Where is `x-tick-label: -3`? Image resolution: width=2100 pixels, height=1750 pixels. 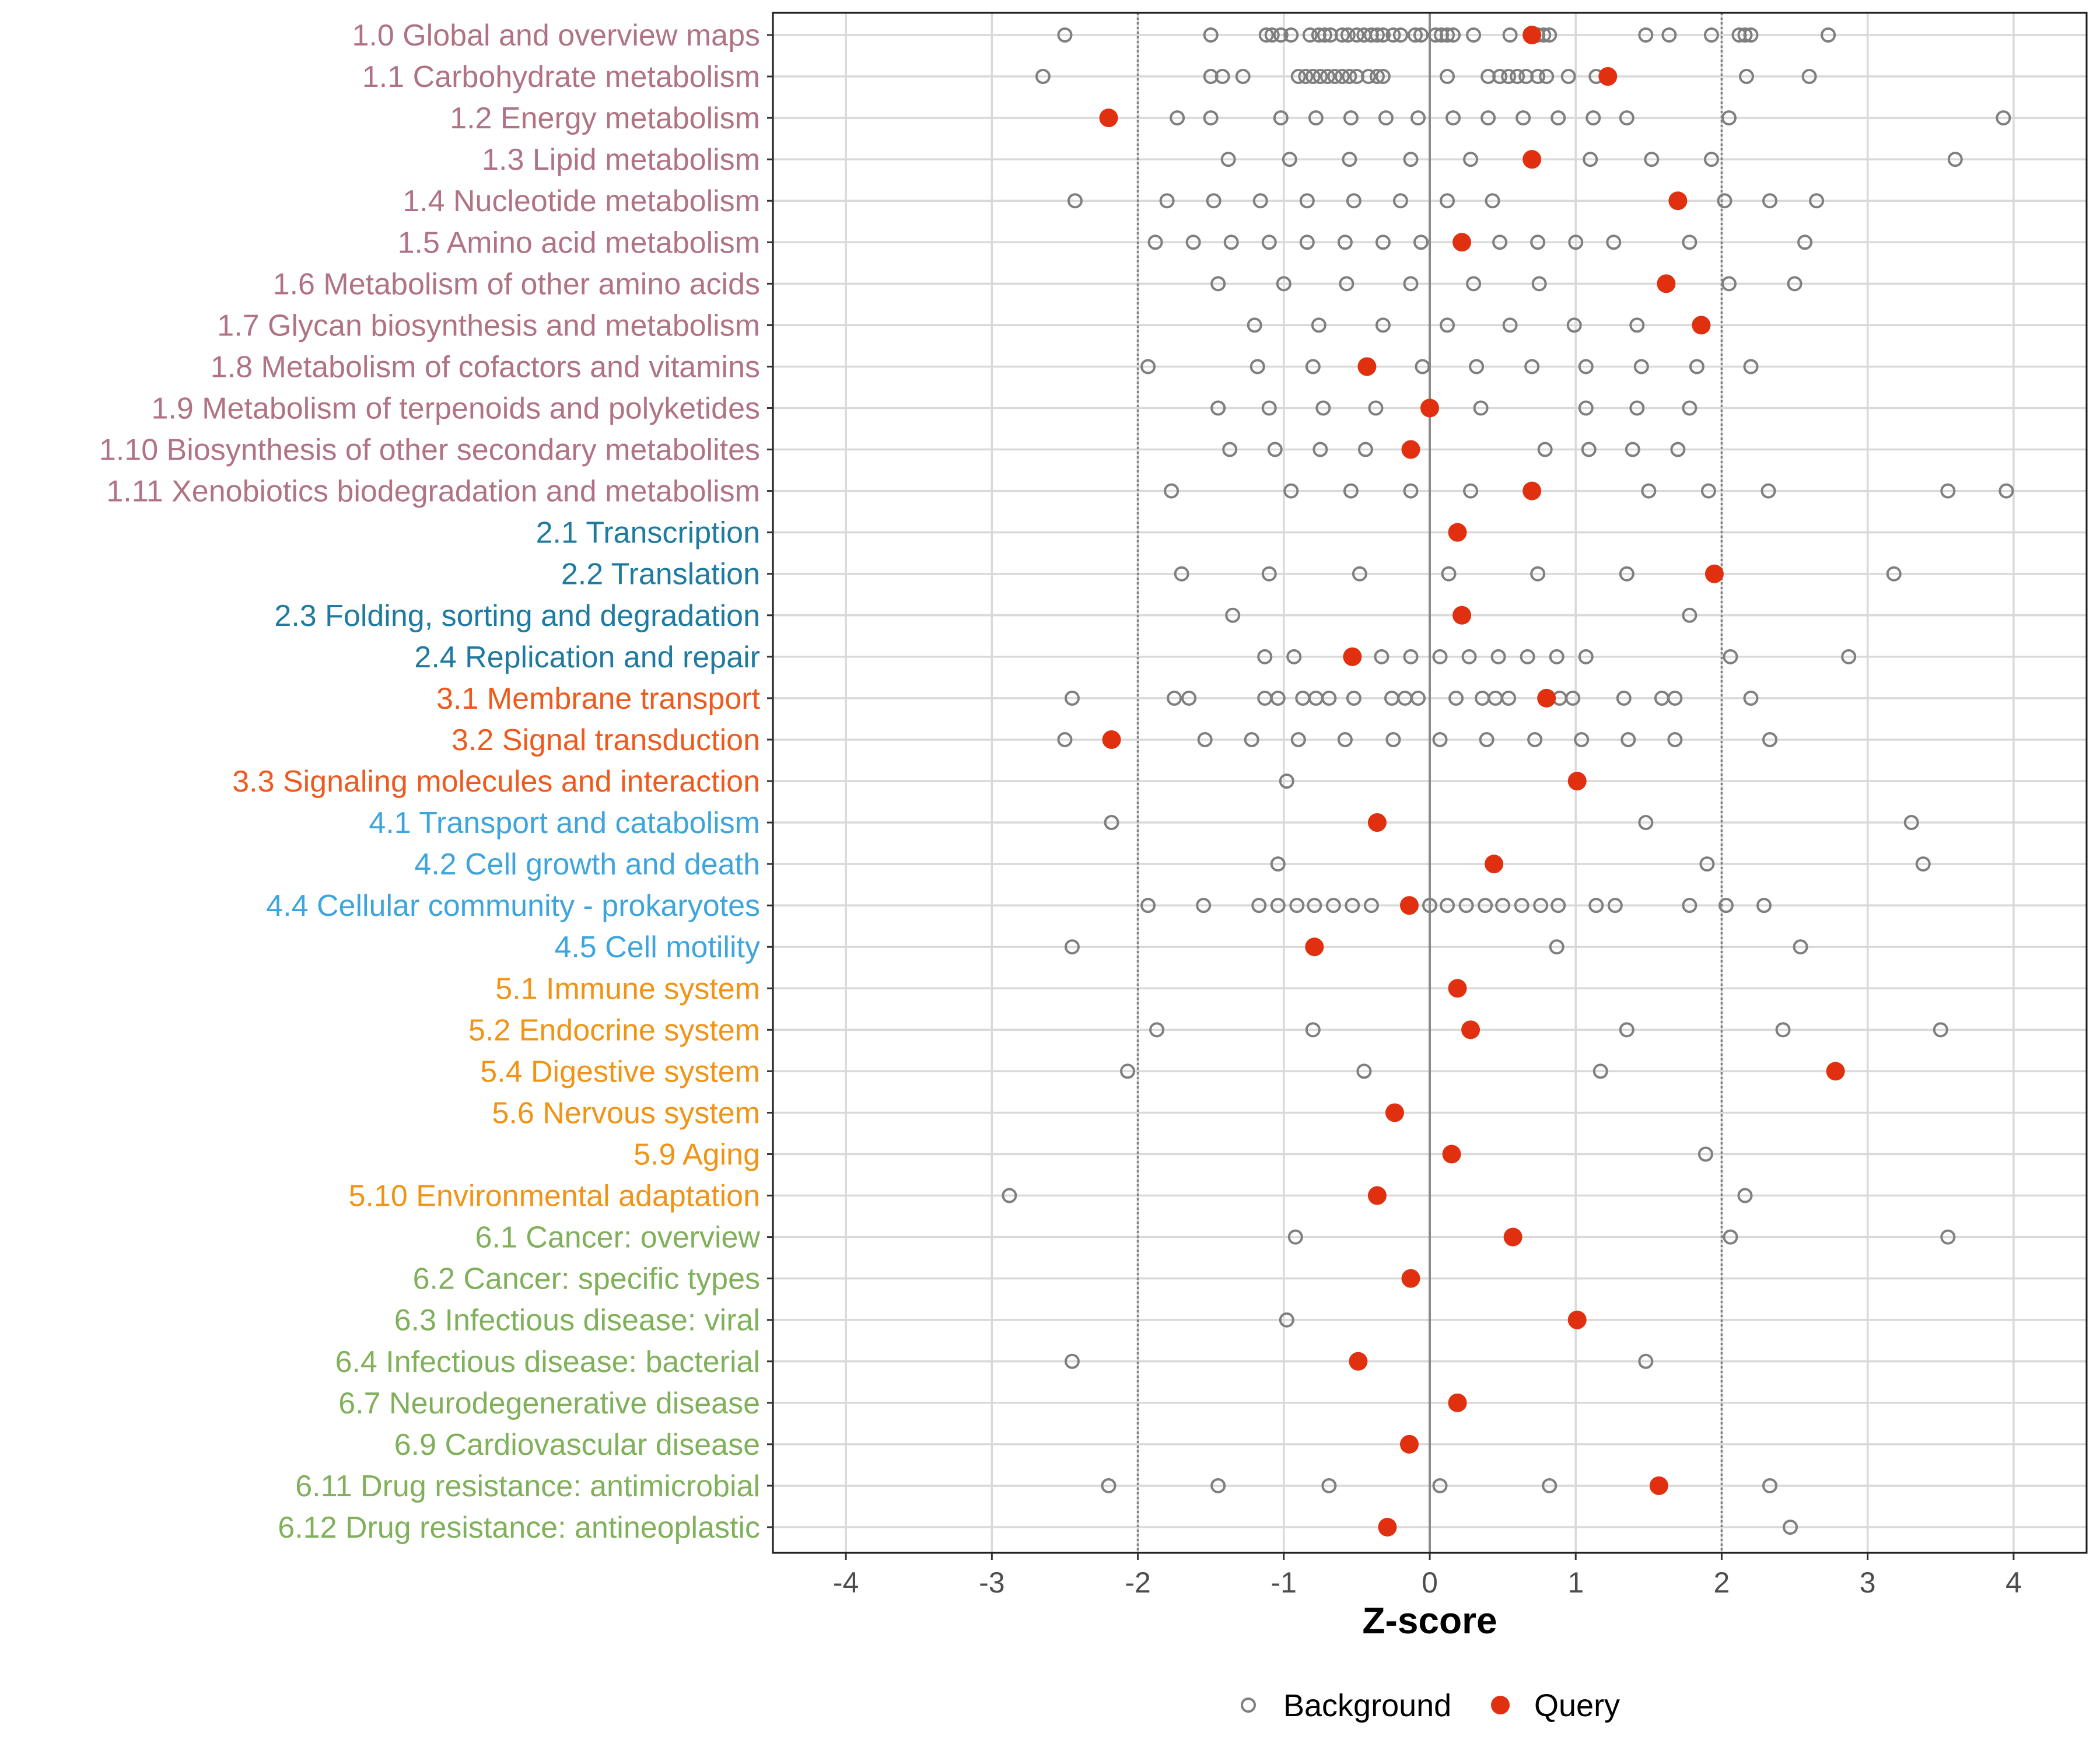 x-tick-label: -3 is located at coordinates (992, 1582).